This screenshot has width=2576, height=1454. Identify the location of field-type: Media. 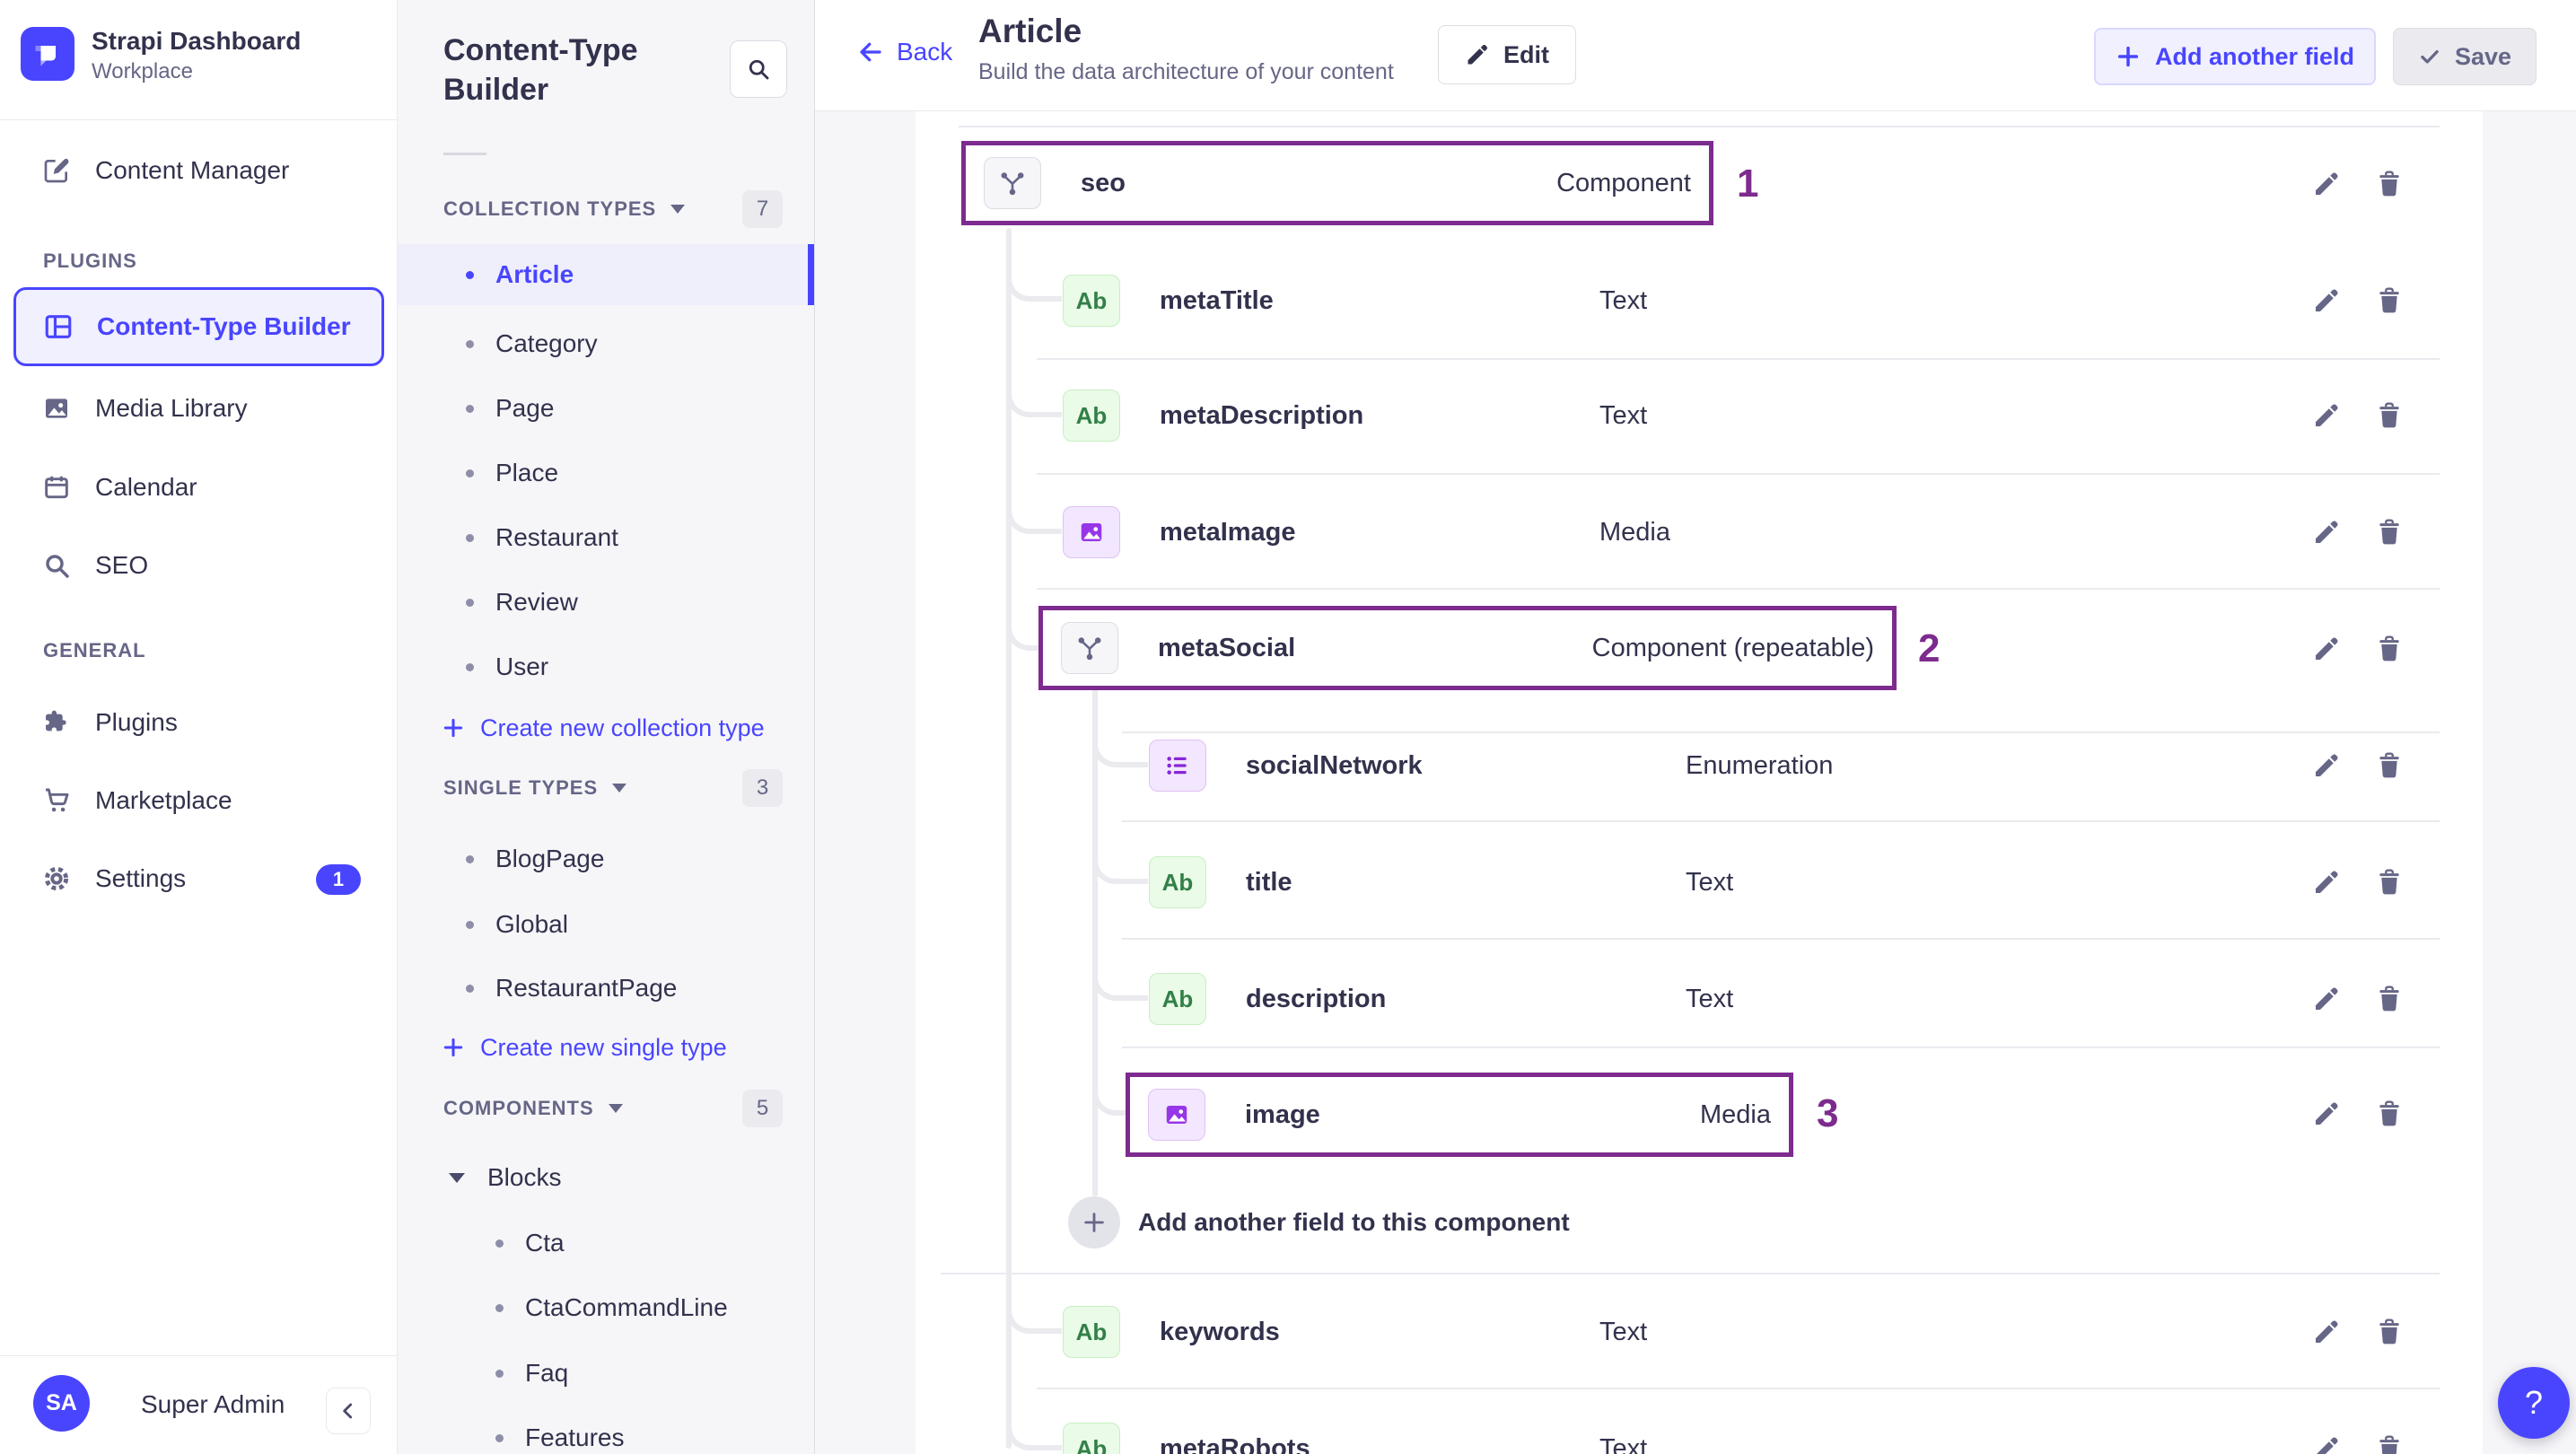
(1634, 532).